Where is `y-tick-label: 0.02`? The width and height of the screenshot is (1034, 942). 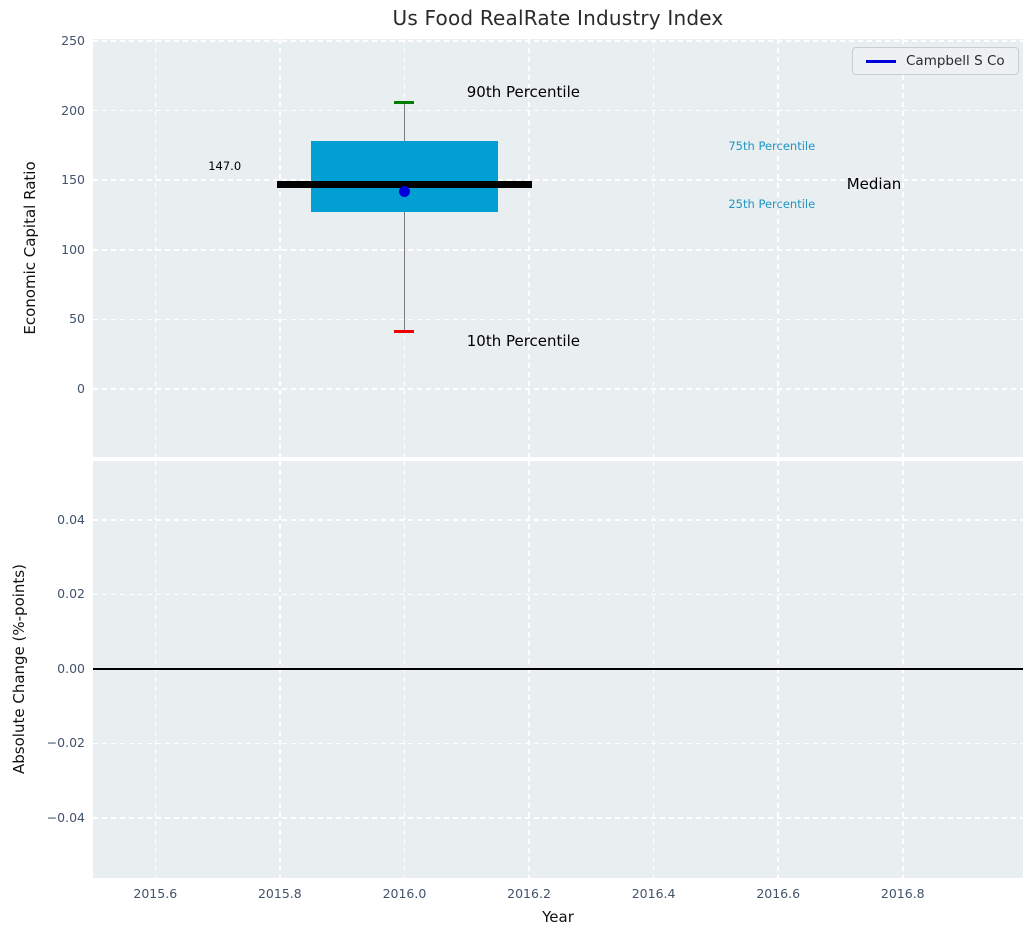
y-tick-label: 0.02 is located at coordinates (71, 594).